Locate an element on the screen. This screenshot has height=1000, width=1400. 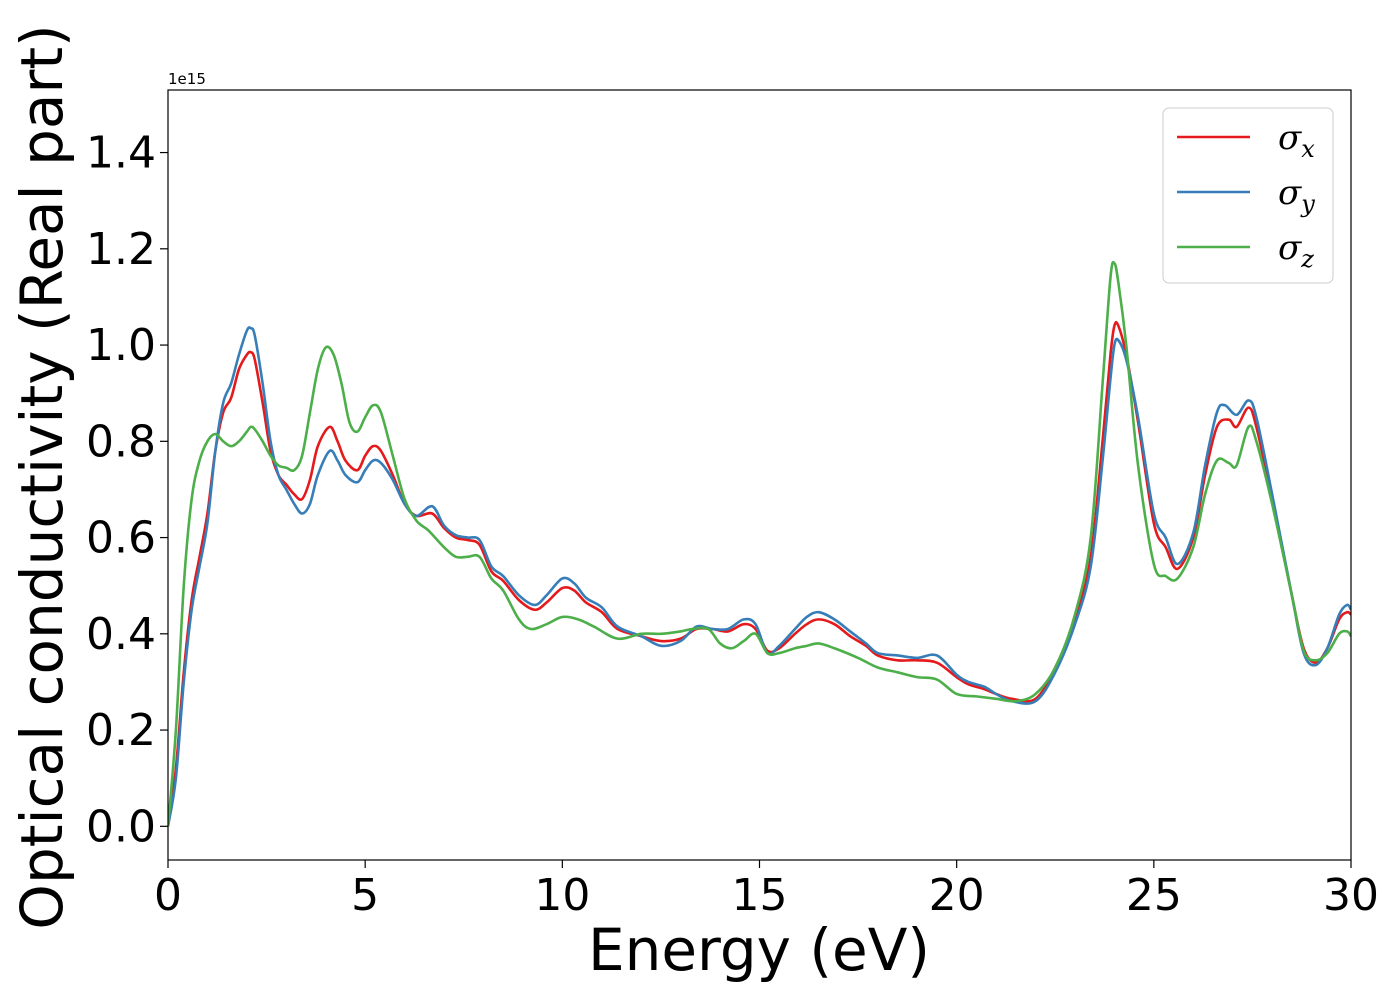
x-tick-label: 5 is located at coordinates (365, 895).